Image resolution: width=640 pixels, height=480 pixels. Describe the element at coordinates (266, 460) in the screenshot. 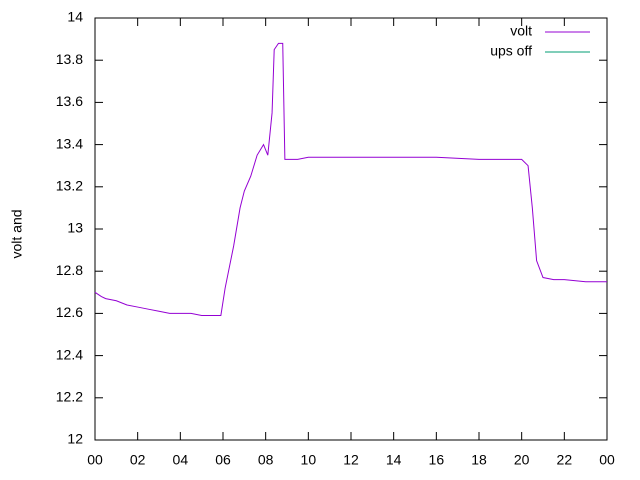

I see `x-tick-label: 08` at that location.